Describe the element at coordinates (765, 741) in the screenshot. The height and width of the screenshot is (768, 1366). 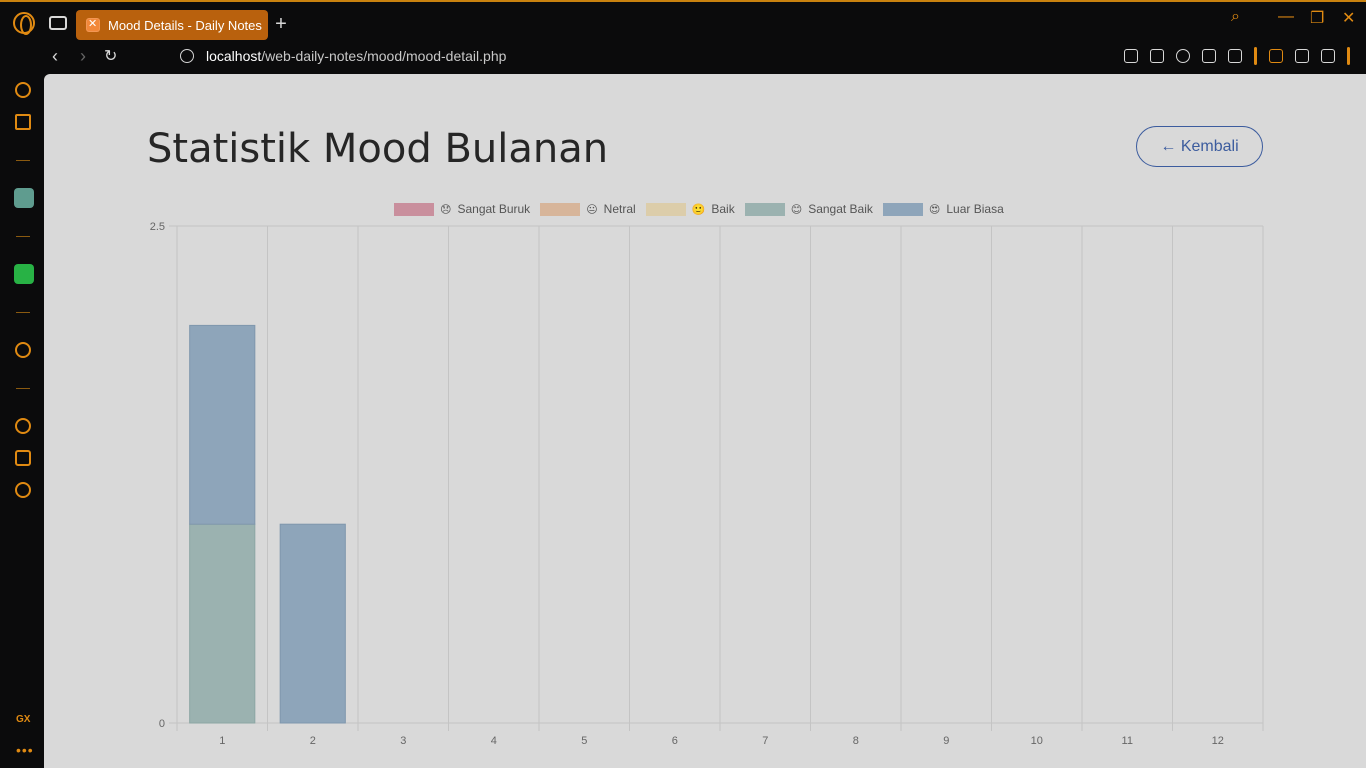
I see `x-tick-label: 7` at that location.